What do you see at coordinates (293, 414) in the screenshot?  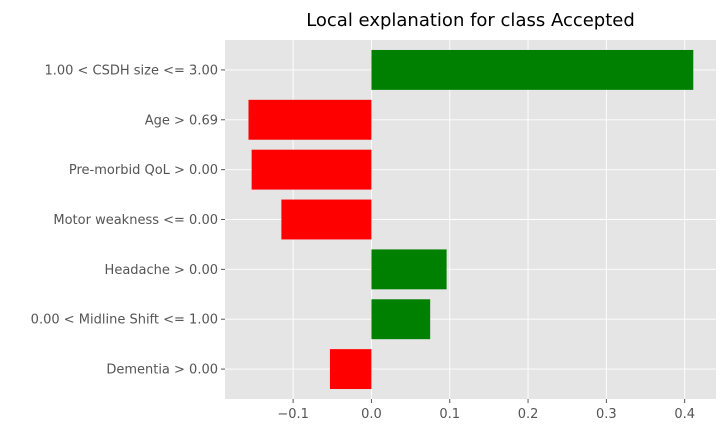 I see `x-tick-label: −0.1` at bounding box center [293, 414].